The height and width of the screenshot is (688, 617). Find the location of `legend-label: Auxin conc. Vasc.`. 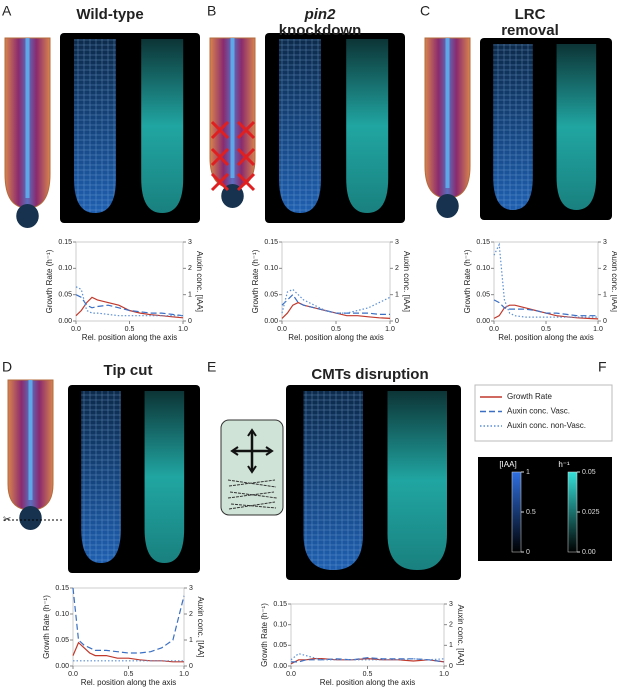

legend-label: Auxin conc. Vasc. is located at coordinates (538, 411).